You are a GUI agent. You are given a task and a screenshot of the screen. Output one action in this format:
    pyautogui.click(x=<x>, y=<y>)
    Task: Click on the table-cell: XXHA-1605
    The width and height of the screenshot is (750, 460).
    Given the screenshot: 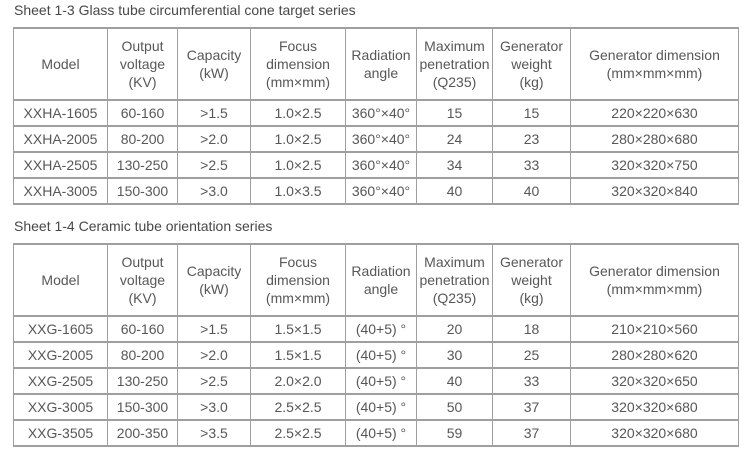 What is the action you would take?
    pyautogui.click(x=60, y=113)
    